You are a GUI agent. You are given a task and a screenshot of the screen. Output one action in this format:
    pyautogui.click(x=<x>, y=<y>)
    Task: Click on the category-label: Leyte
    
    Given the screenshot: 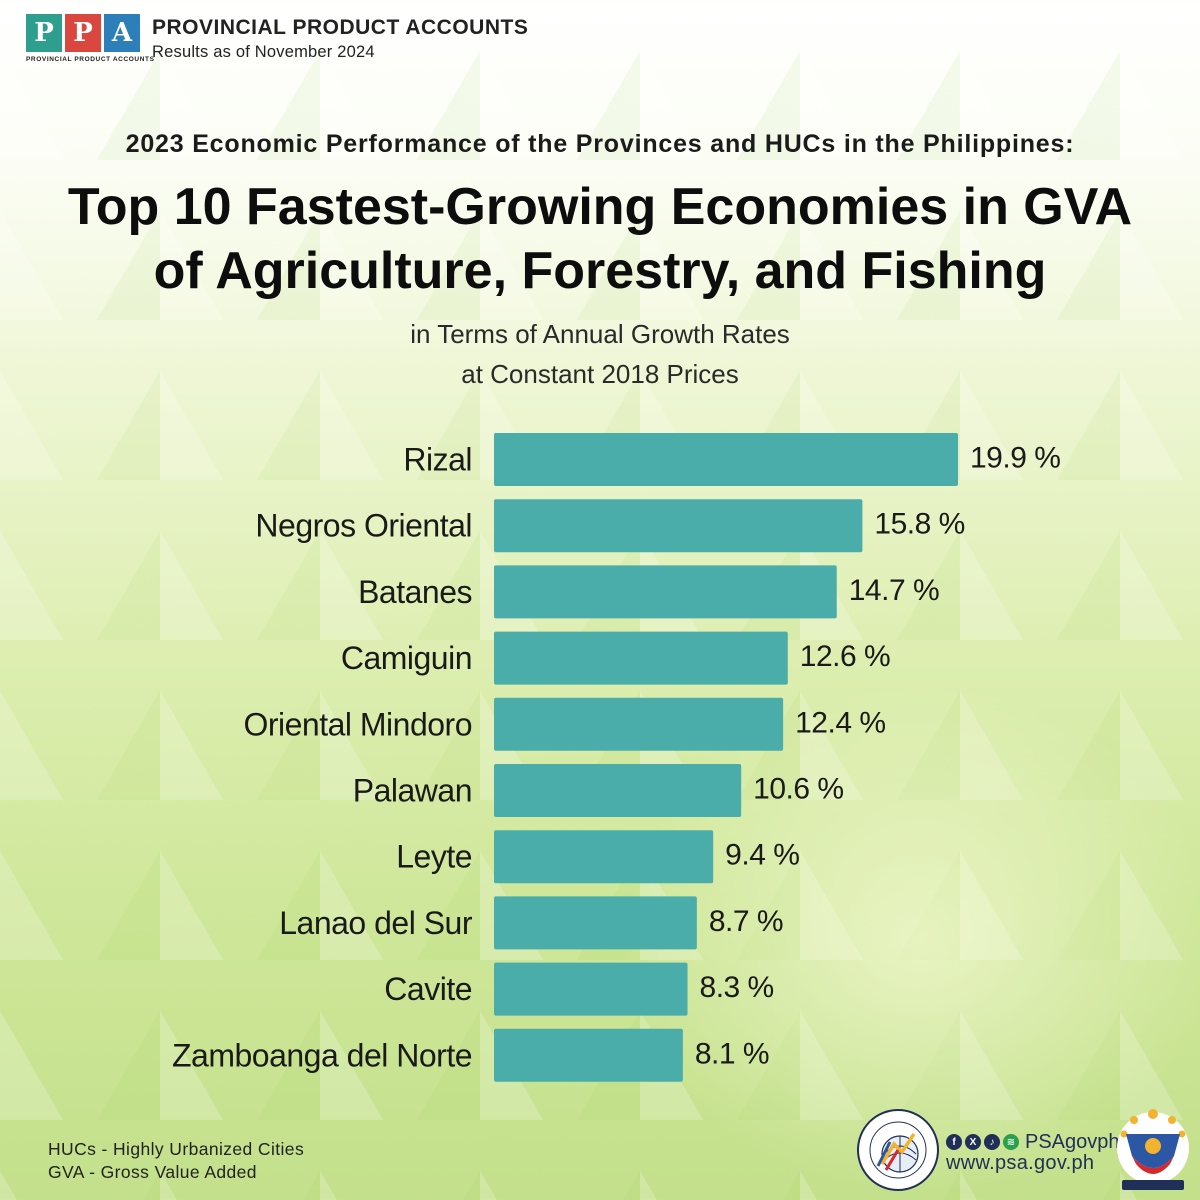 What is the action you would take?
    pyautogui.click(x=434, y=857)
    